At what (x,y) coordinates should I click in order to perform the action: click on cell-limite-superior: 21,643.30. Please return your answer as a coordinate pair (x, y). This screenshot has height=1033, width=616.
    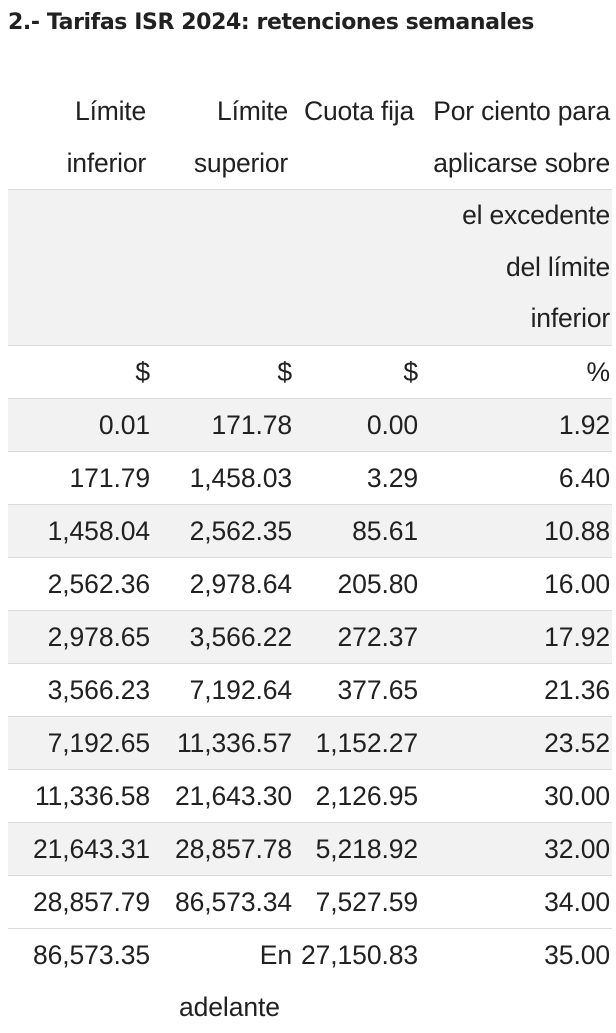
    Looking at the image, I should click on (221, 795).